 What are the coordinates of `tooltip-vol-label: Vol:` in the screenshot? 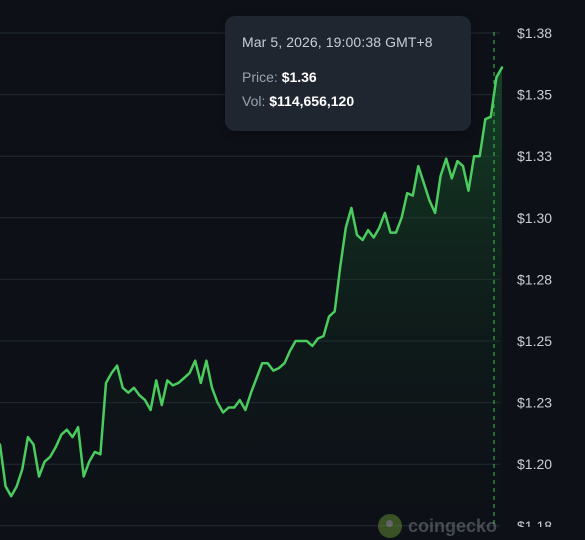 It's located at (254, 101).